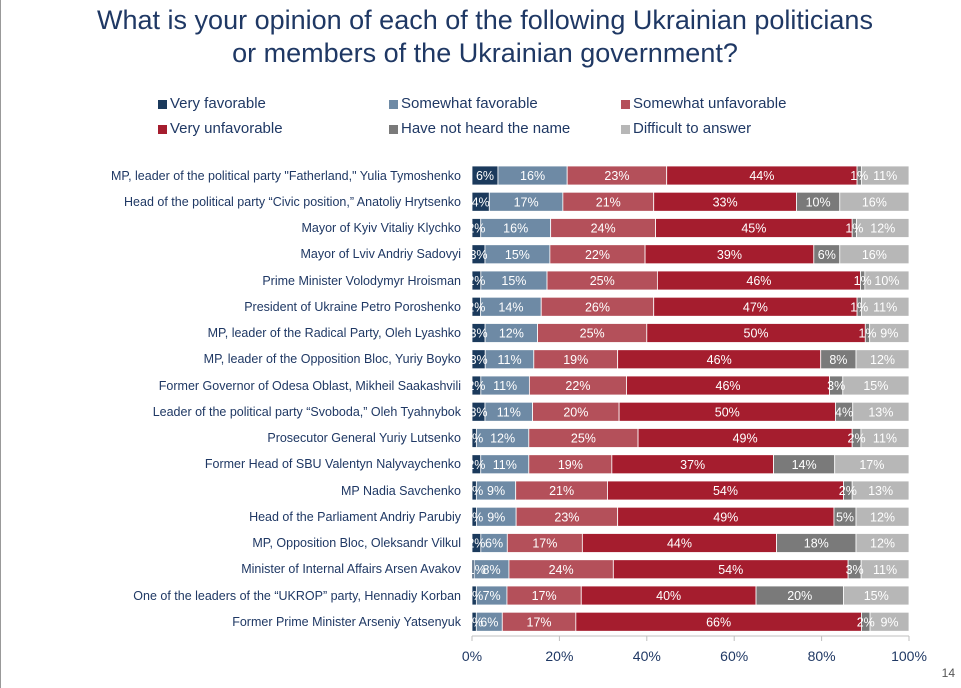  I want to click on data-label: 66%, so click(718, 622).